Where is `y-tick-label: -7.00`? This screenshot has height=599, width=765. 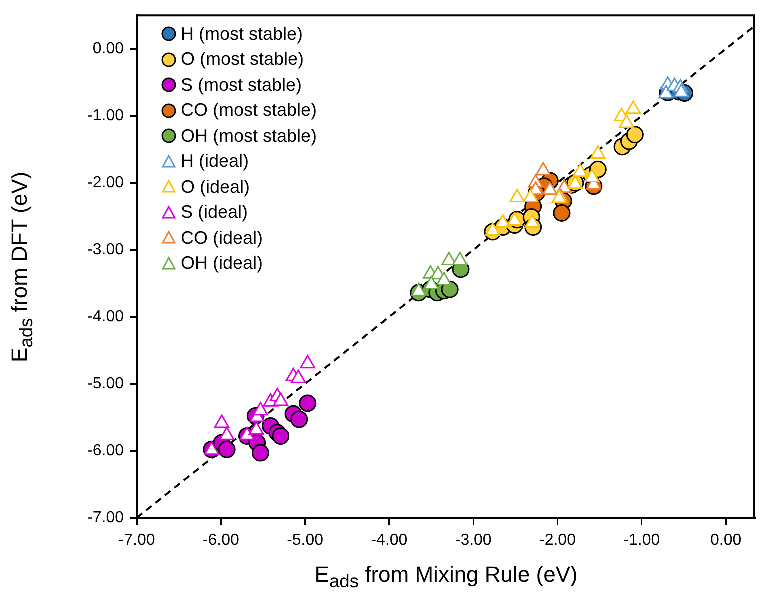 y-tick-label: -7.00 is located at coordinates (106, 517).